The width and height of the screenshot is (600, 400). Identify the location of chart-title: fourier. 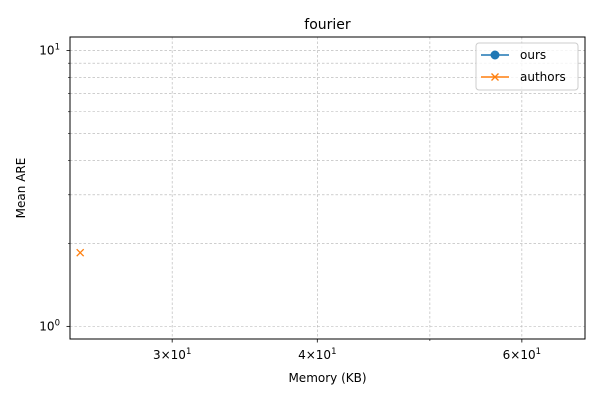
(327, 25).